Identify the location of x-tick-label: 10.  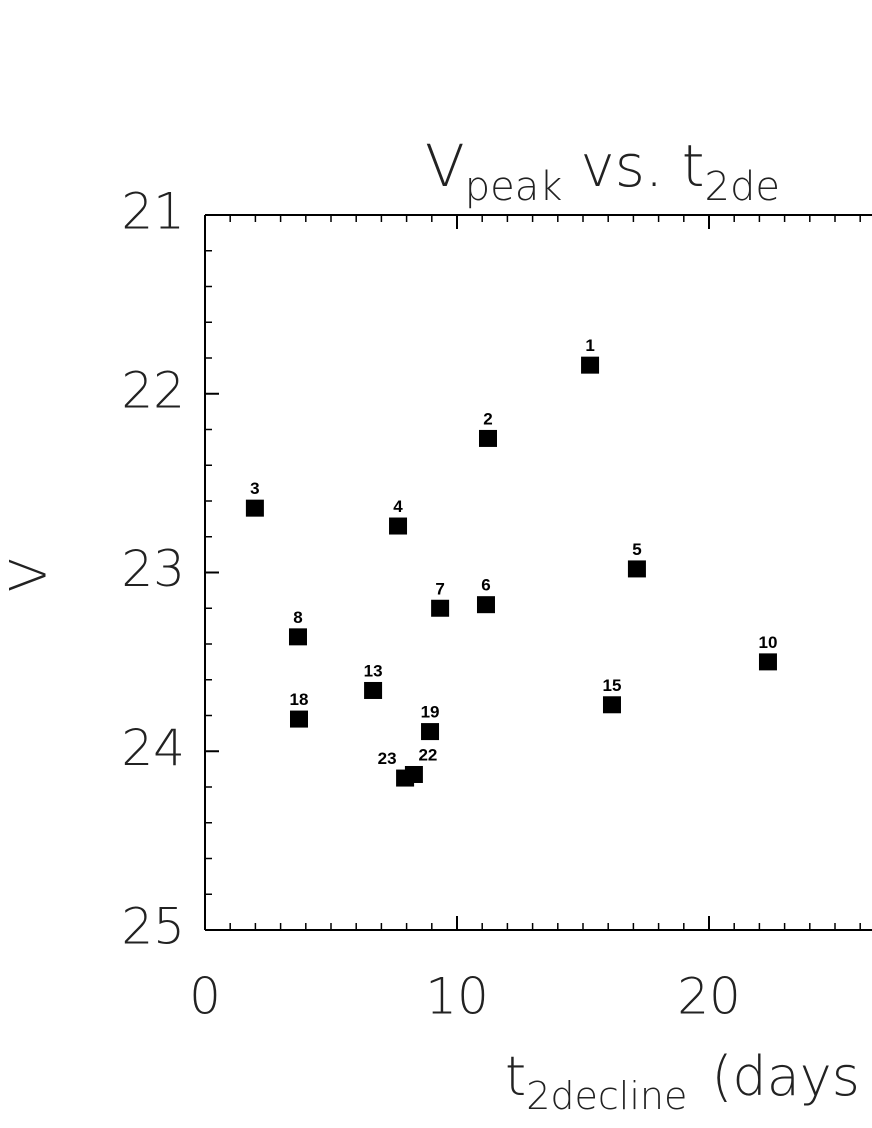
(457, 997).